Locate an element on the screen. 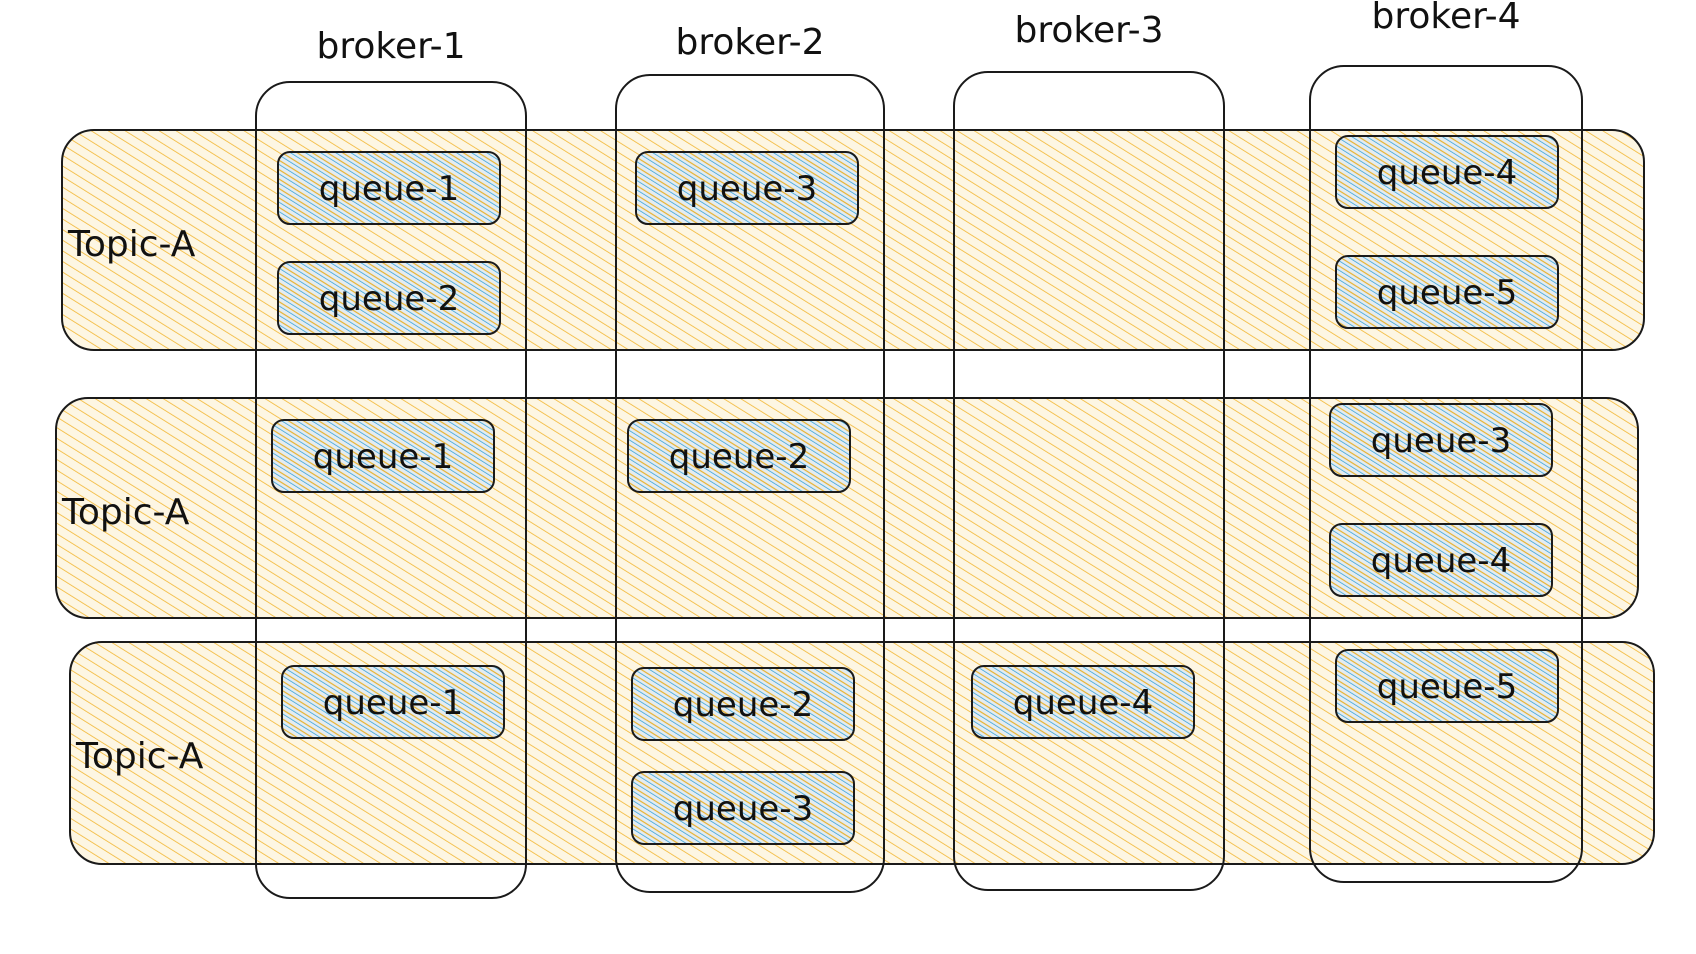 The width and height of the screenshot is (1696, 954). broker-label: broker-4 is located at coordinates (1446, 18).